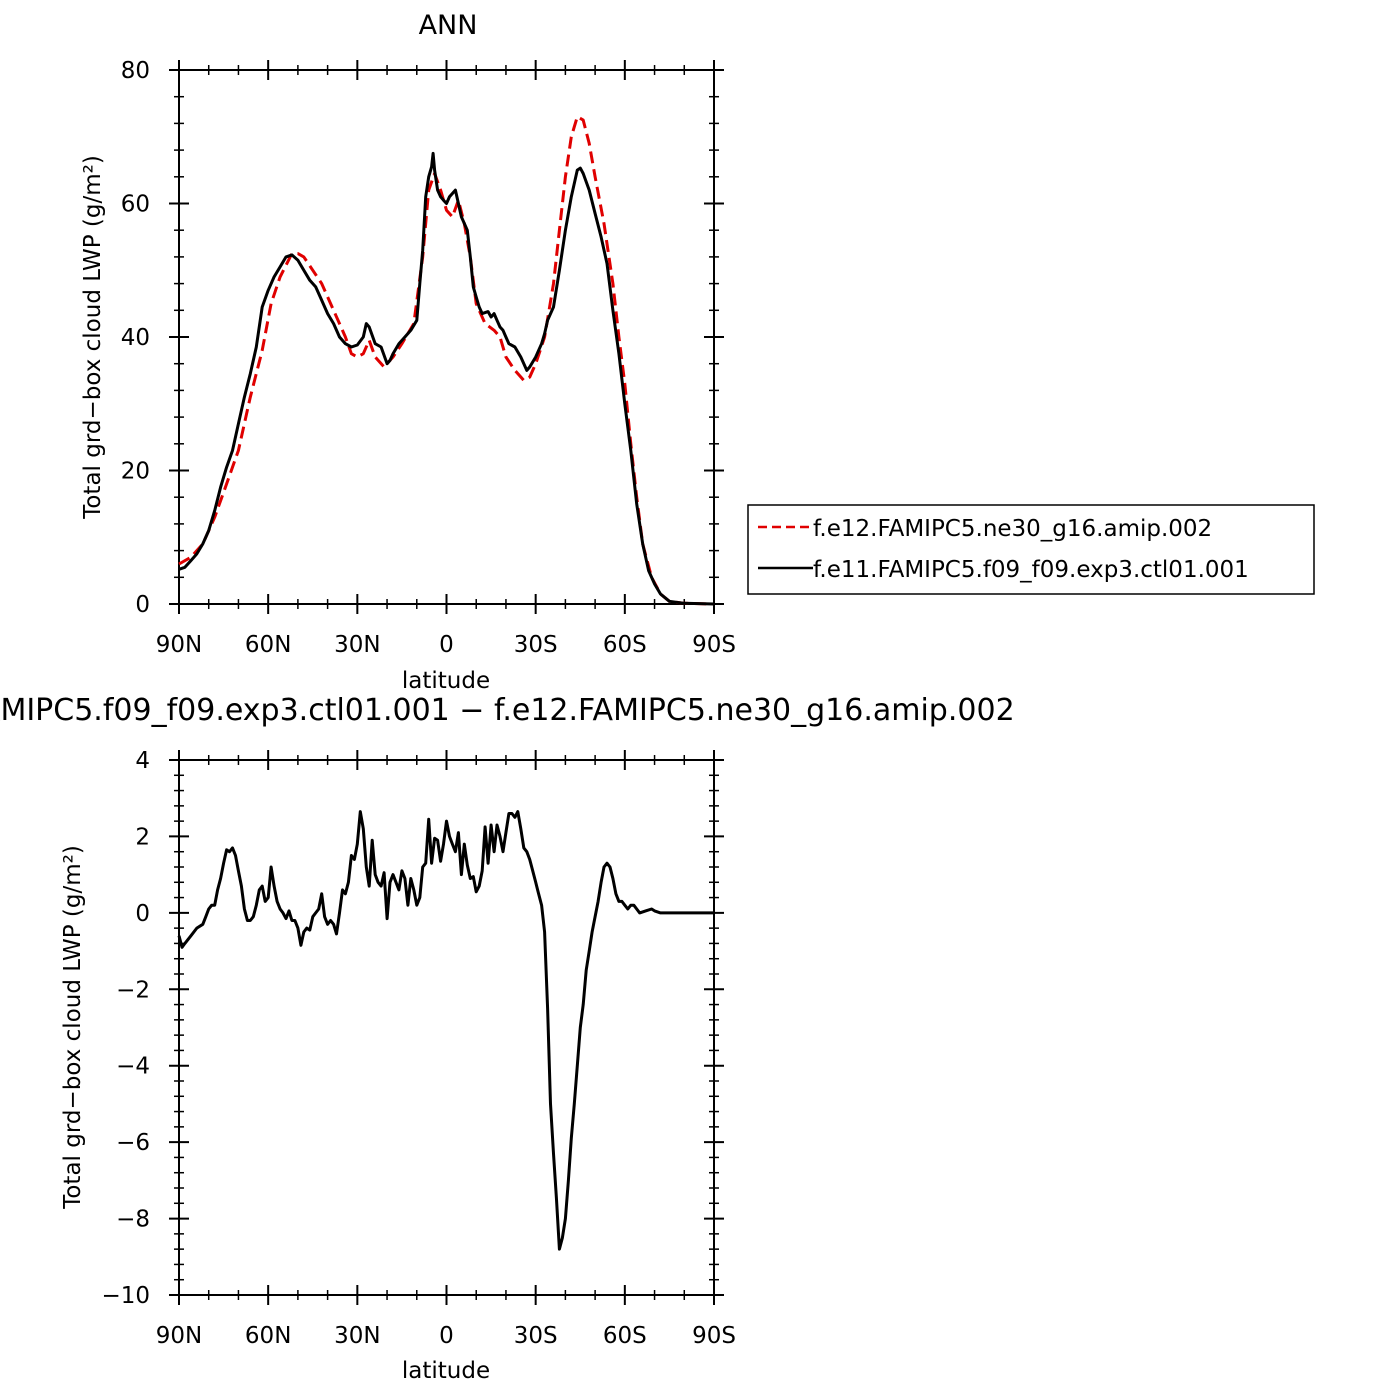  Describe the element at coordinates (446, 681) in the screenshot. I see `x-axis-label: latitude` at that location.